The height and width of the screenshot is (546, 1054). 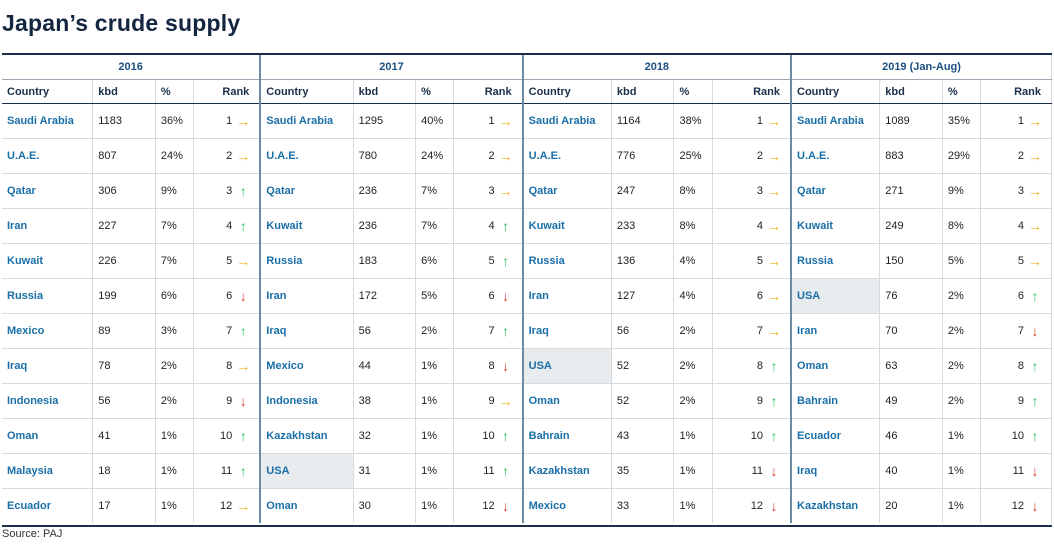 I want to click on column-header-country: Country, so click(x=48, y=91).